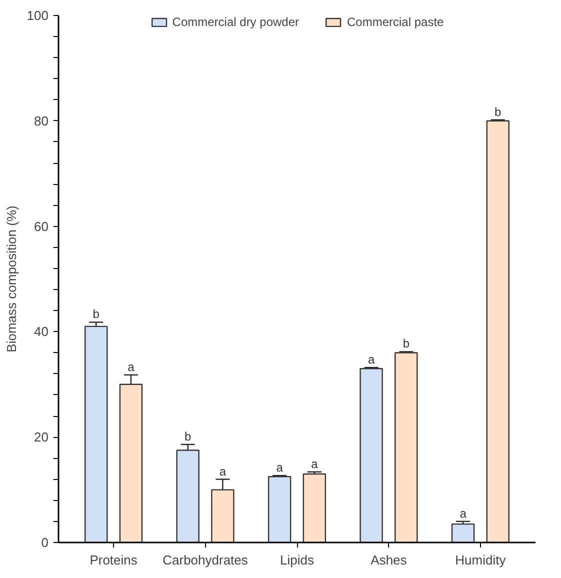 The image size is (561, 578). What do you see at coordinates (480, 560) in the screenshot?
I see `x-tick-label: Humidity` at bounding box center [480, 560].